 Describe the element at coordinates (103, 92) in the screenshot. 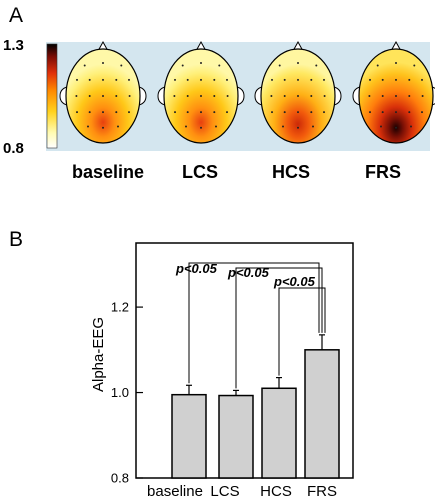

I see `scalp-map-baseline` at that location.